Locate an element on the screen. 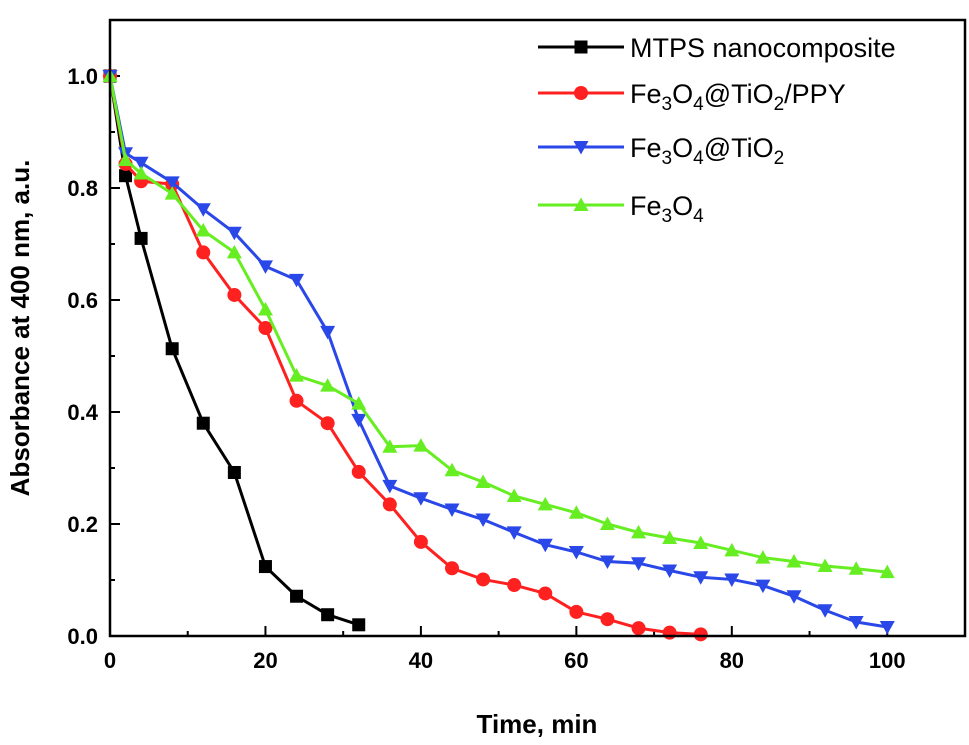 The image size is (969, 745). x-axis-title: Time, min is located at coordinates (537, 724).